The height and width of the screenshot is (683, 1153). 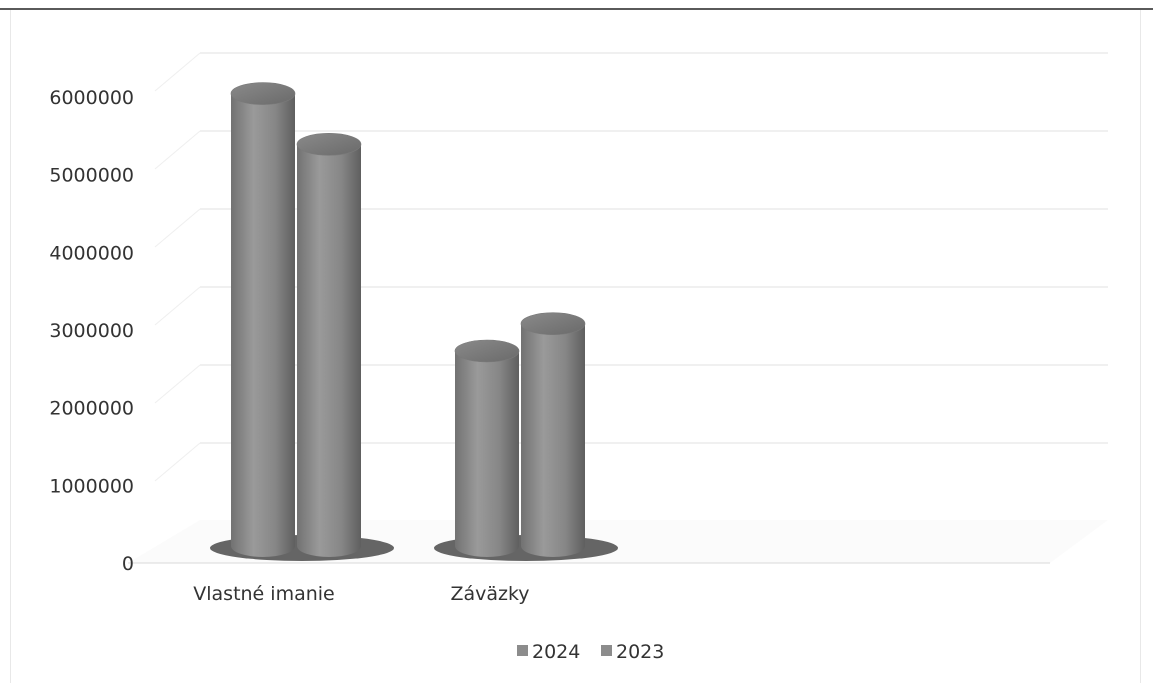 What do you see at coordinates (590, 652) in the screenshot?
I see `legend: 2024 2023` at bounding box center [590, 652].